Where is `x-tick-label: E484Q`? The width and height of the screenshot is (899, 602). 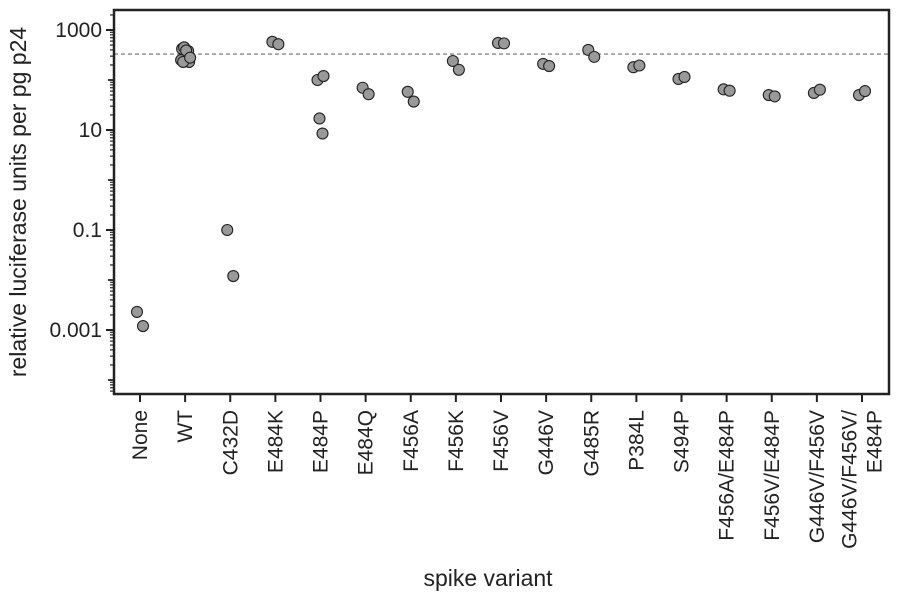
x-tick-label: E484Q is located at coordinates (366, 442).